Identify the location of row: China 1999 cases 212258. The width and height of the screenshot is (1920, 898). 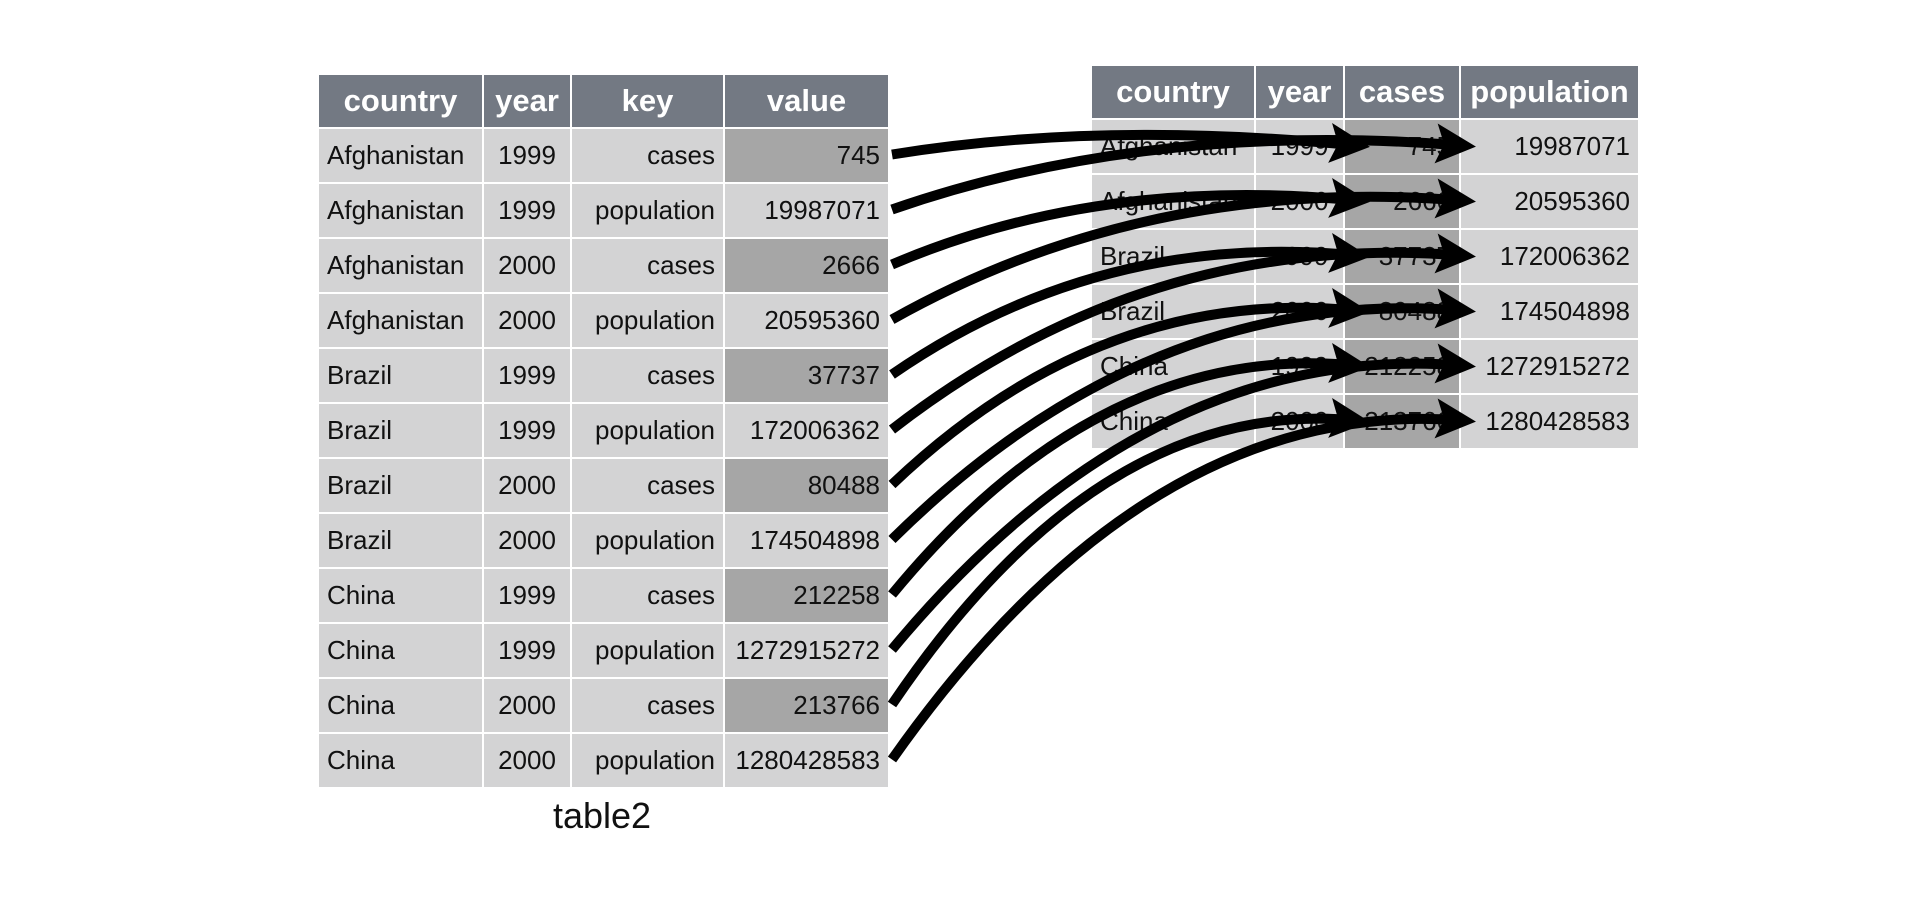
(603, 595).